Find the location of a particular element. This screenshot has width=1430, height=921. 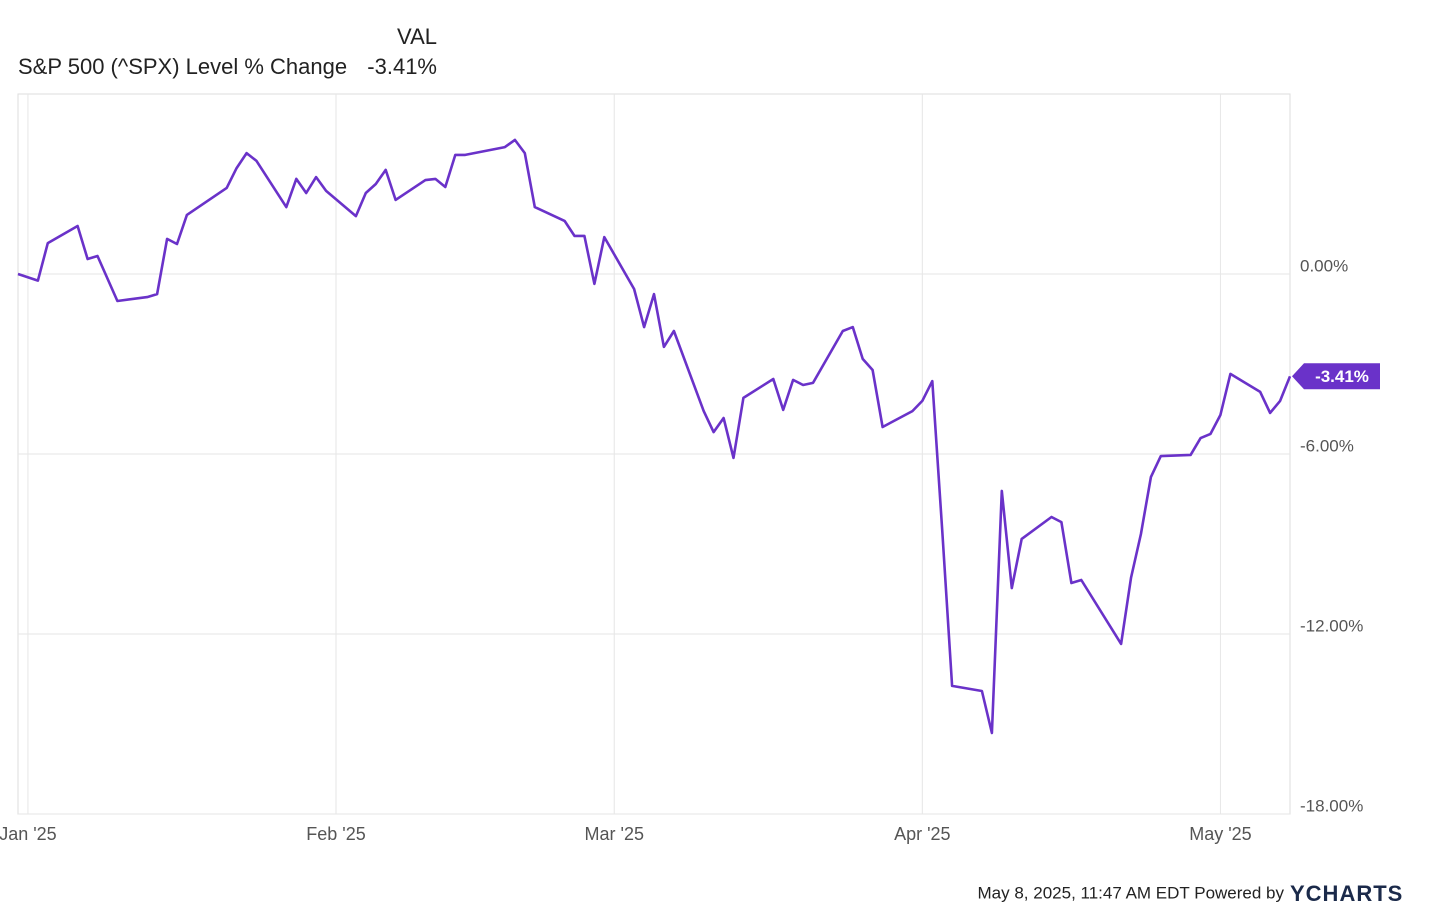

footer-brand: YCHARTS is located at coordinates (1346, 893).